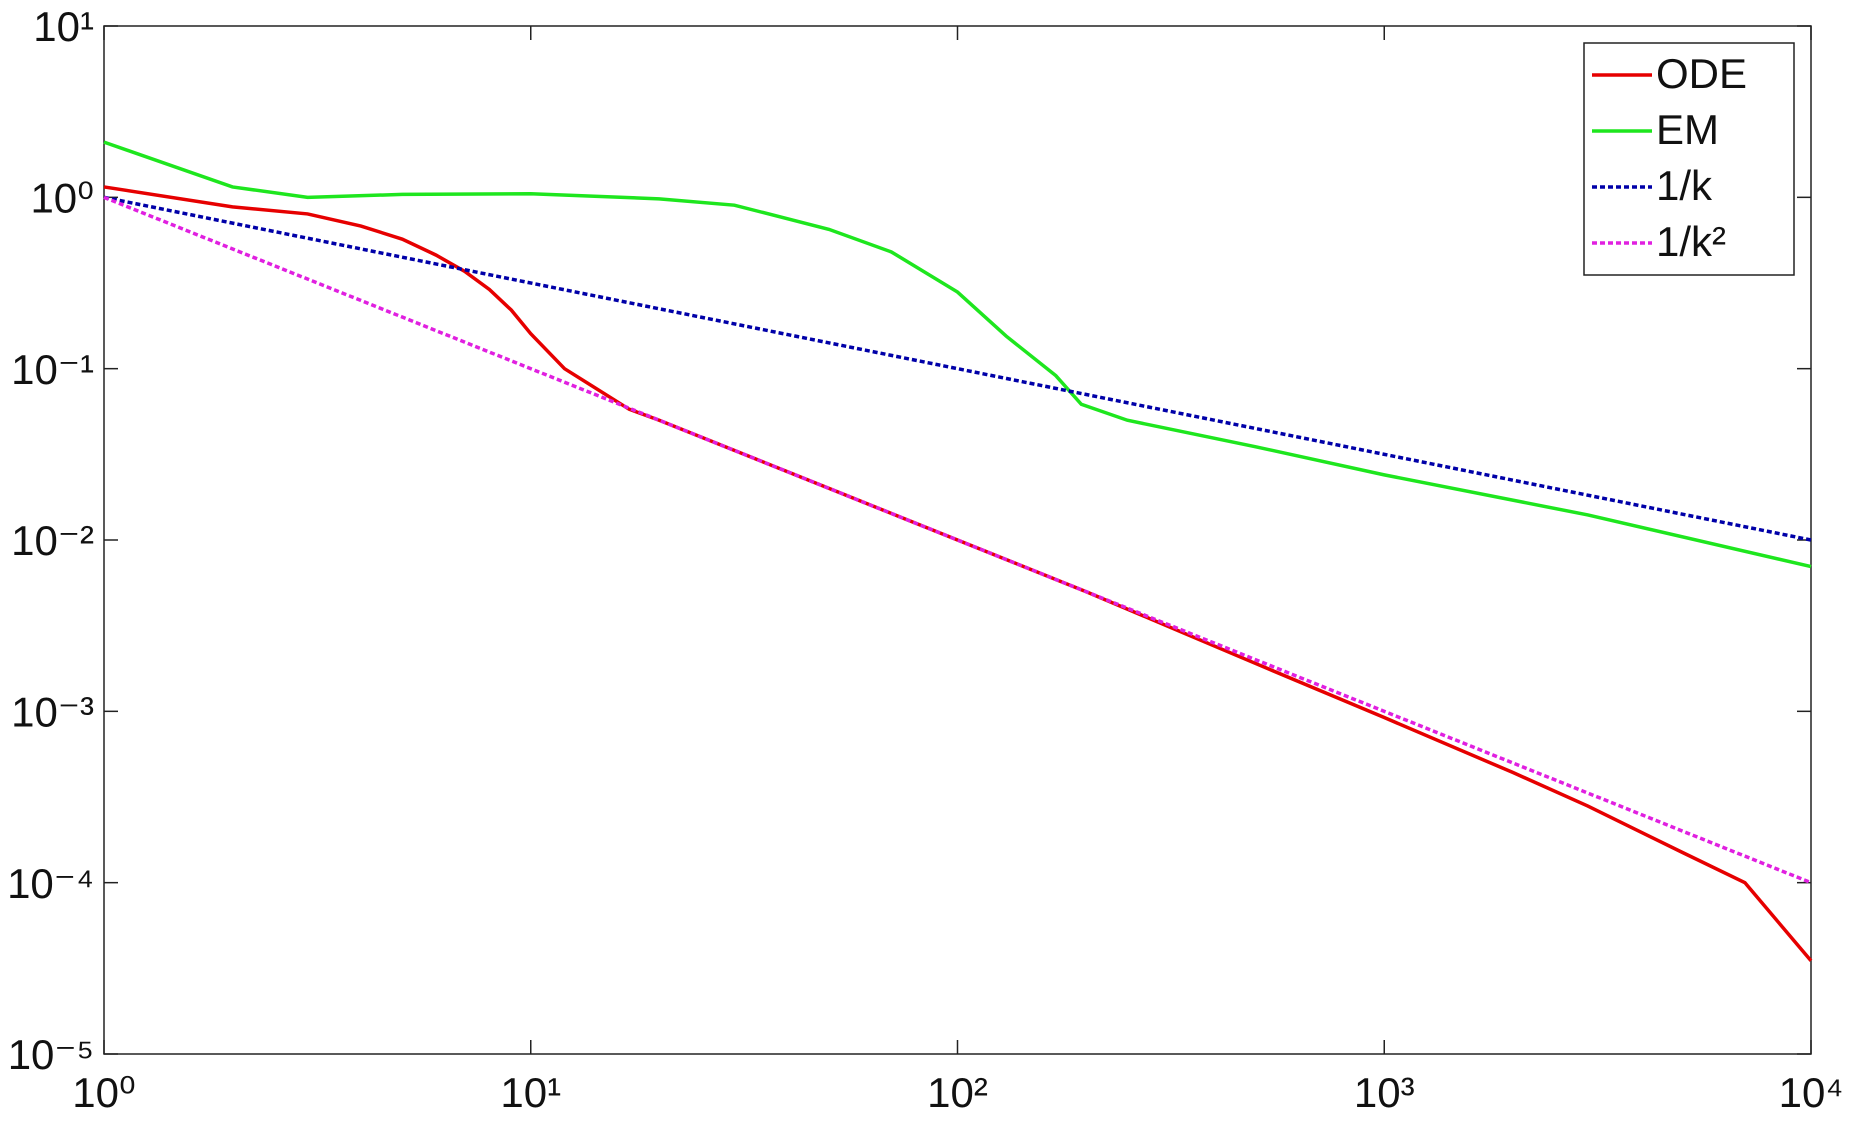  What do you see at coordinates (52, 711) in the screenshot?
I see `y-tick-label: 10⁻³` at bounding box center [52, 711].